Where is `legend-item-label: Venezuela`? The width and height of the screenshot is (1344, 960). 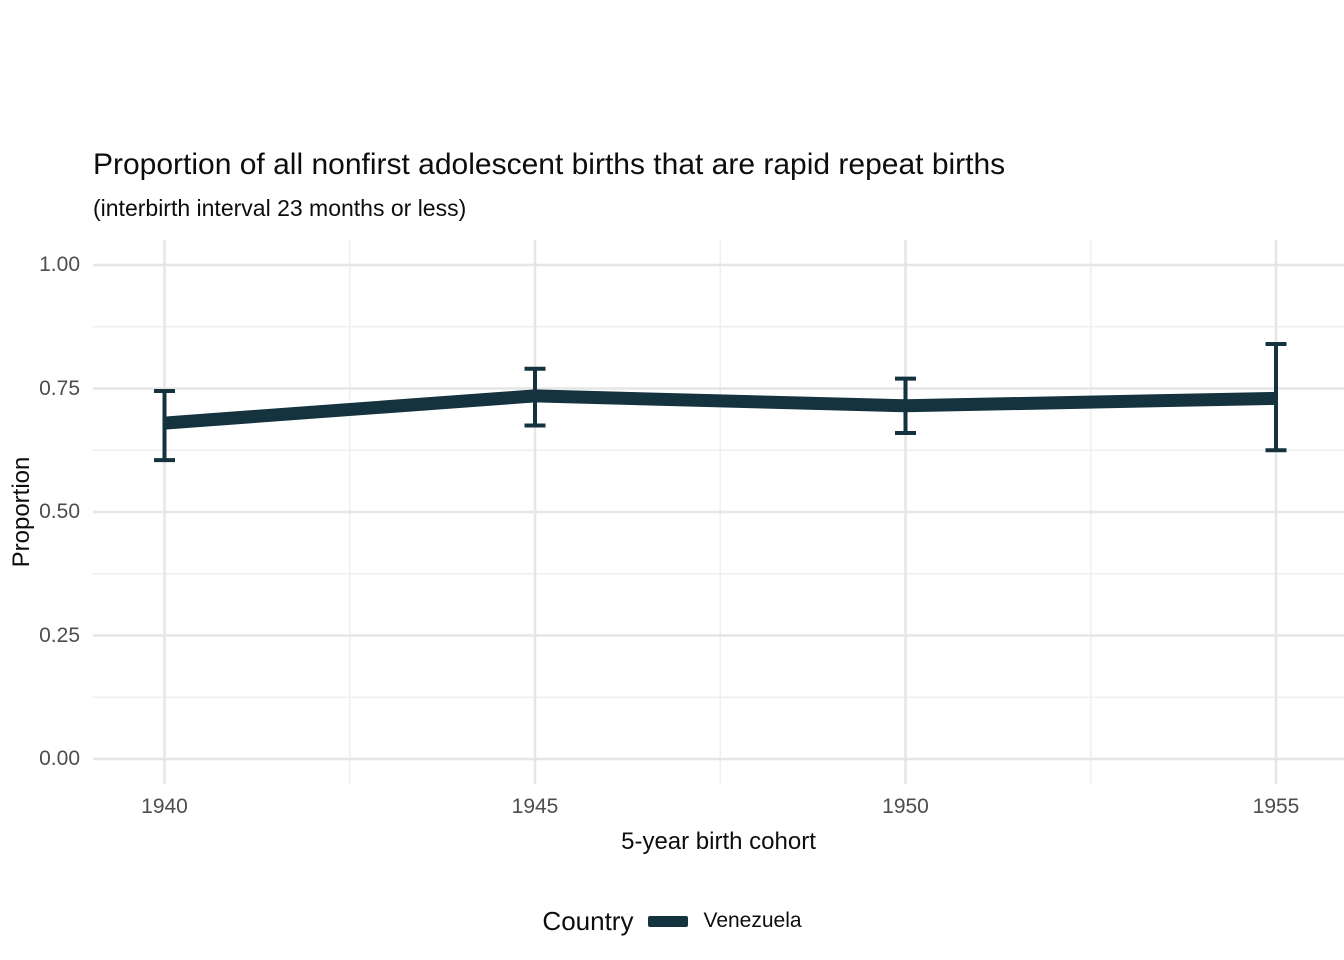 legend-item-label: Venezuela is located at coordinates (752, 920).